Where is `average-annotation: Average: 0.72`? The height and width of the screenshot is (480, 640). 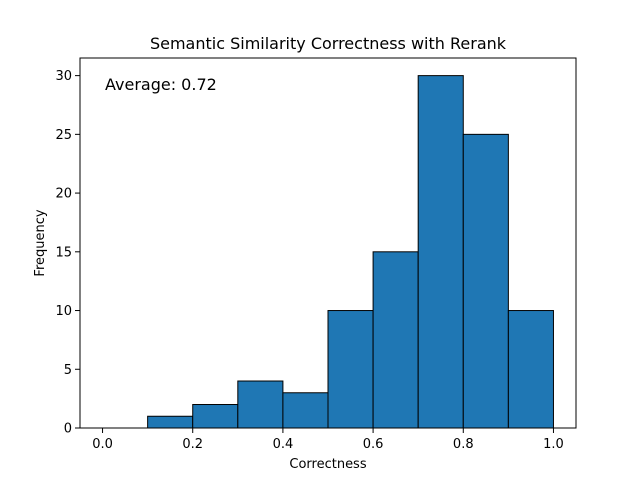 average-annotation: Average: 0.72 is located at coordinates (161, 84).